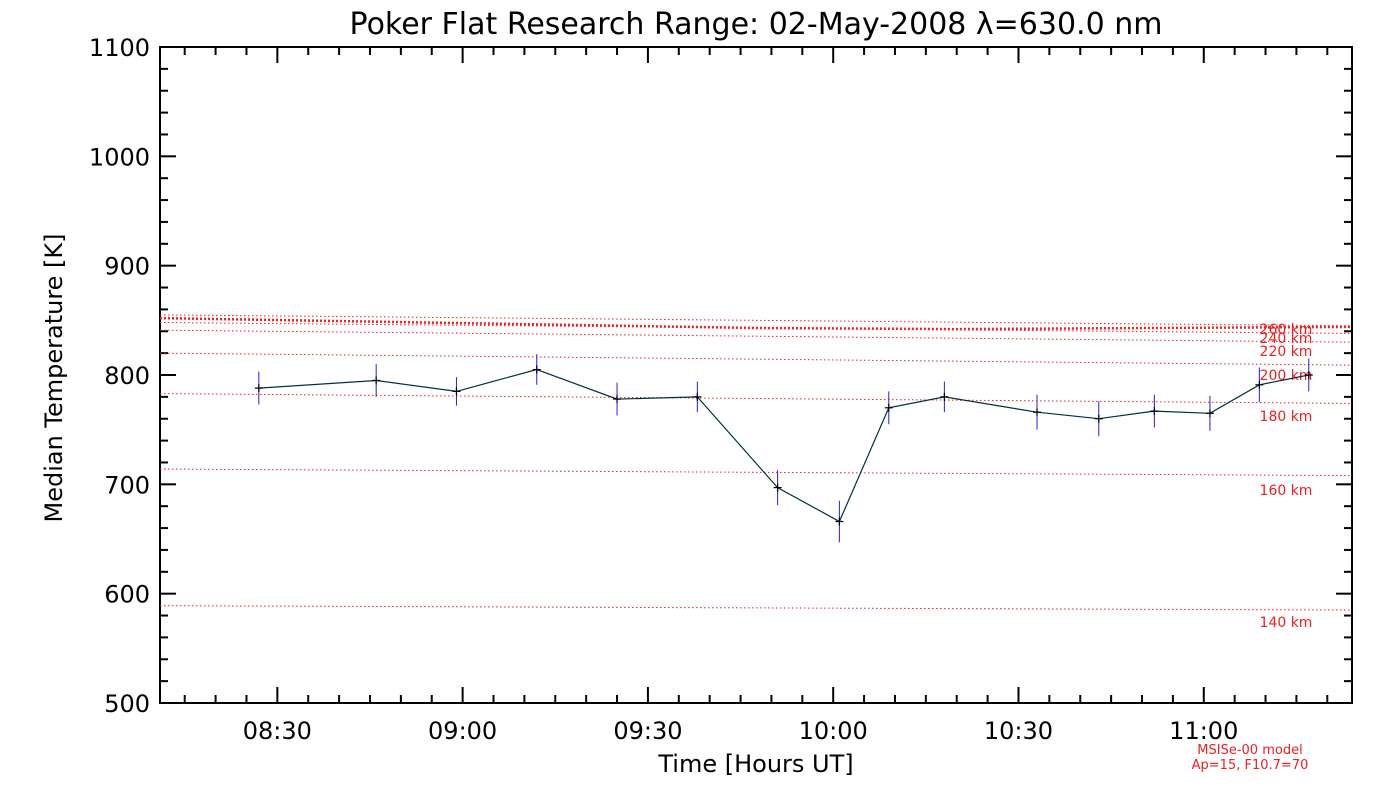  I want to click on series-line, so click(783, 445).